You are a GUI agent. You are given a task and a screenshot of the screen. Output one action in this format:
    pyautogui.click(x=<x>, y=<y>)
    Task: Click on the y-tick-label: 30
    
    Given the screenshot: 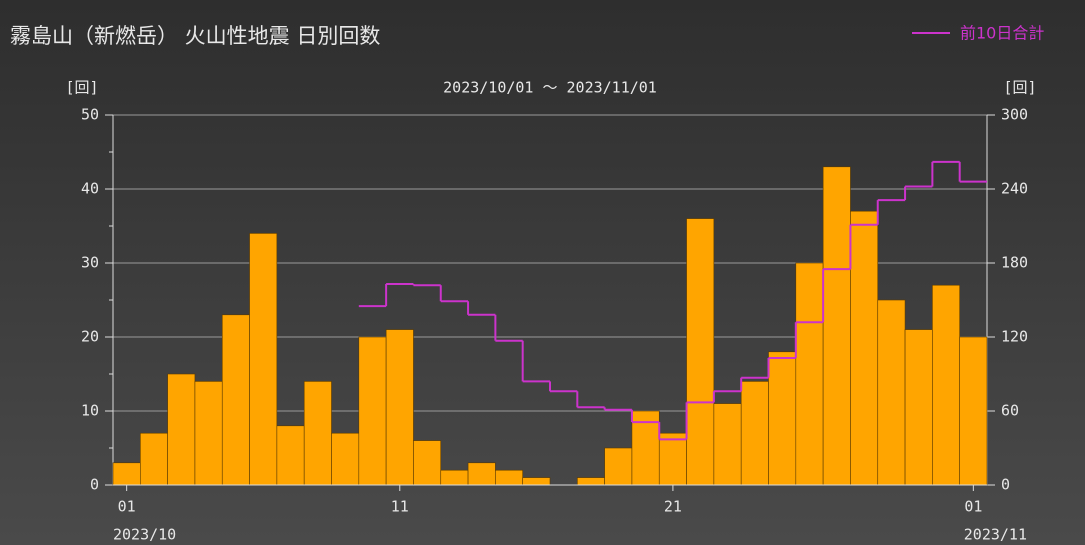 What is the action you would take?
    pyautogui.click(x=90, y=263)
    